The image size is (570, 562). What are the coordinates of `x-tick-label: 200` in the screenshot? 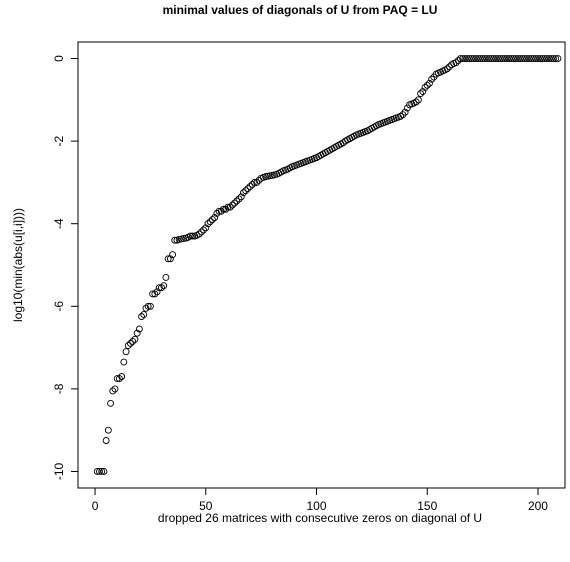 It's located at (538, 506).